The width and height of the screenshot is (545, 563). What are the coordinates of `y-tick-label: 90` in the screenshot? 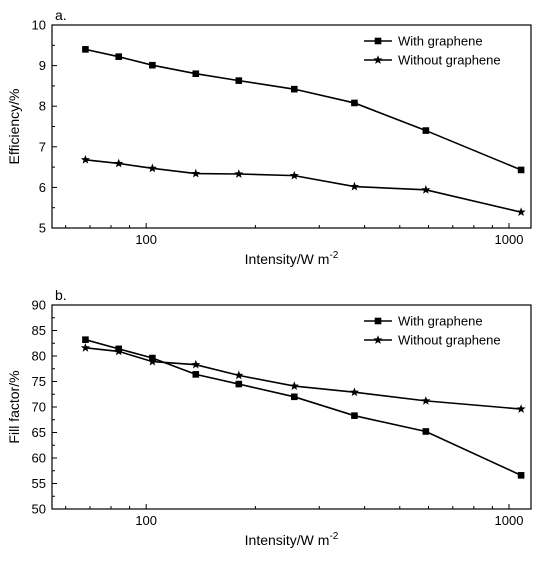 It's located at (39, 305).